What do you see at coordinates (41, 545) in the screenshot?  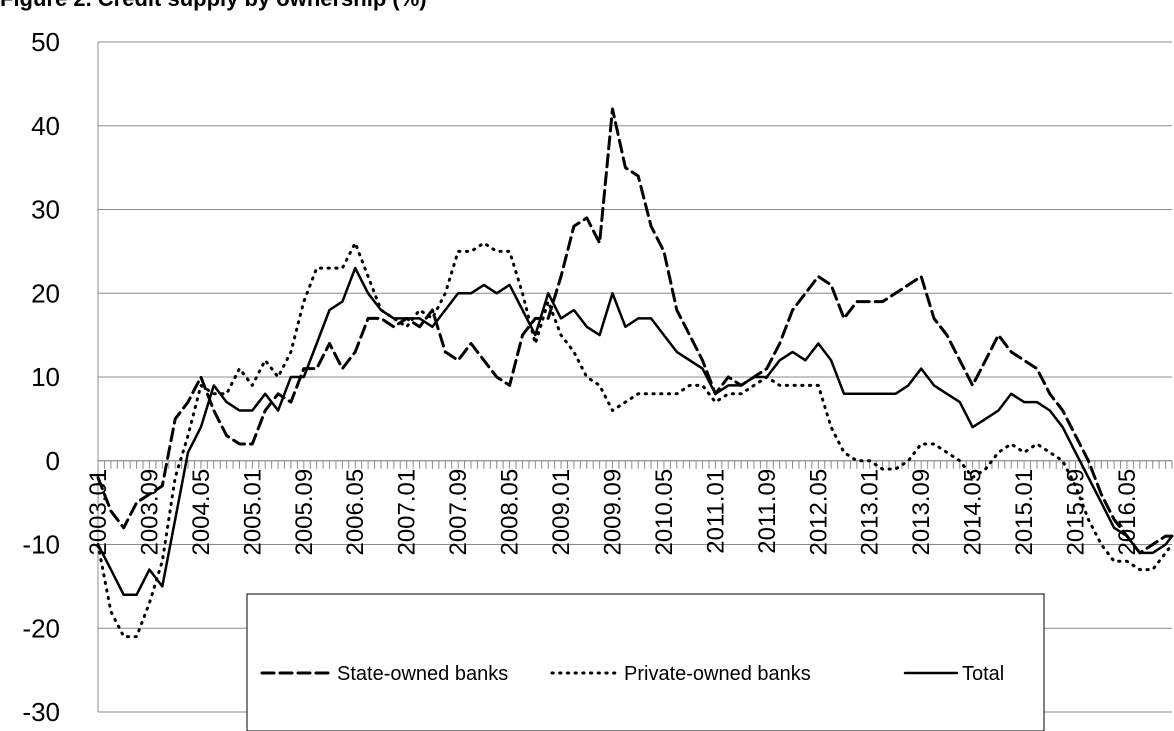 I see `y-tick-label: -10` at bounding box center [41, 545].